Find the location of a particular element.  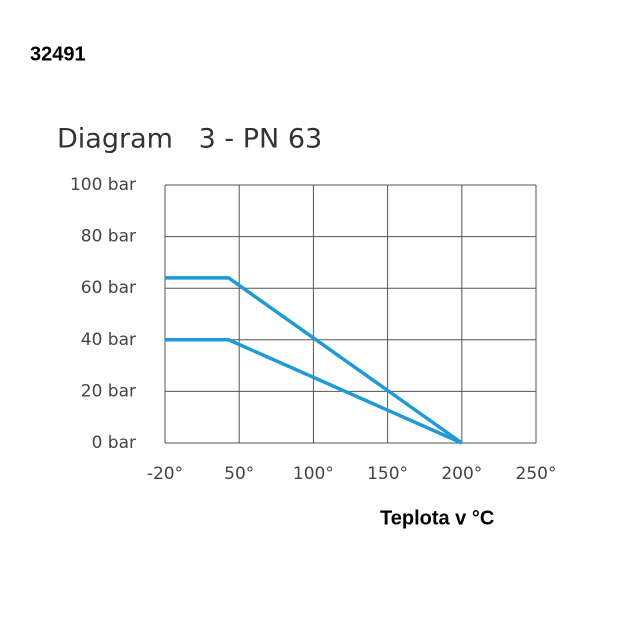

x-tick-label: 200° is located at coordinates (461, 474).